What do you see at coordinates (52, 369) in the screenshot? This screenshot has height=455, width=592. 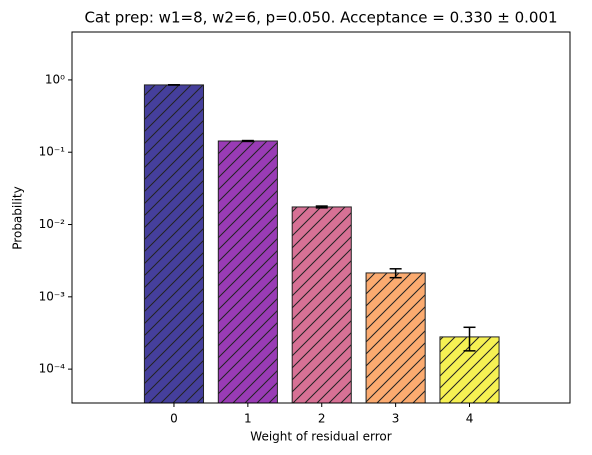 I see `y-tick-label: 10⁻⁴` at bounding box center [52, 369].